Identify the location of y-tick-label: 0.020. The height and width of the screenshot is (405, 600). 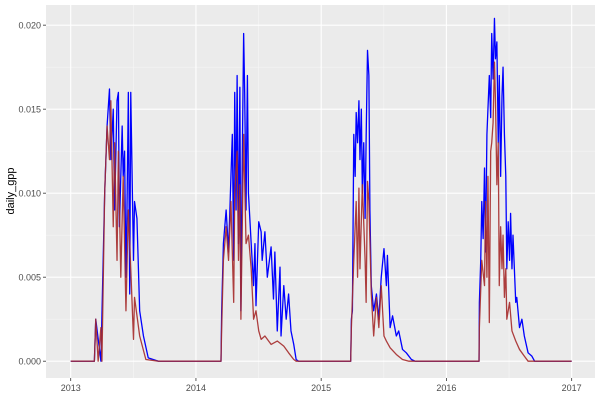
(29, 26).